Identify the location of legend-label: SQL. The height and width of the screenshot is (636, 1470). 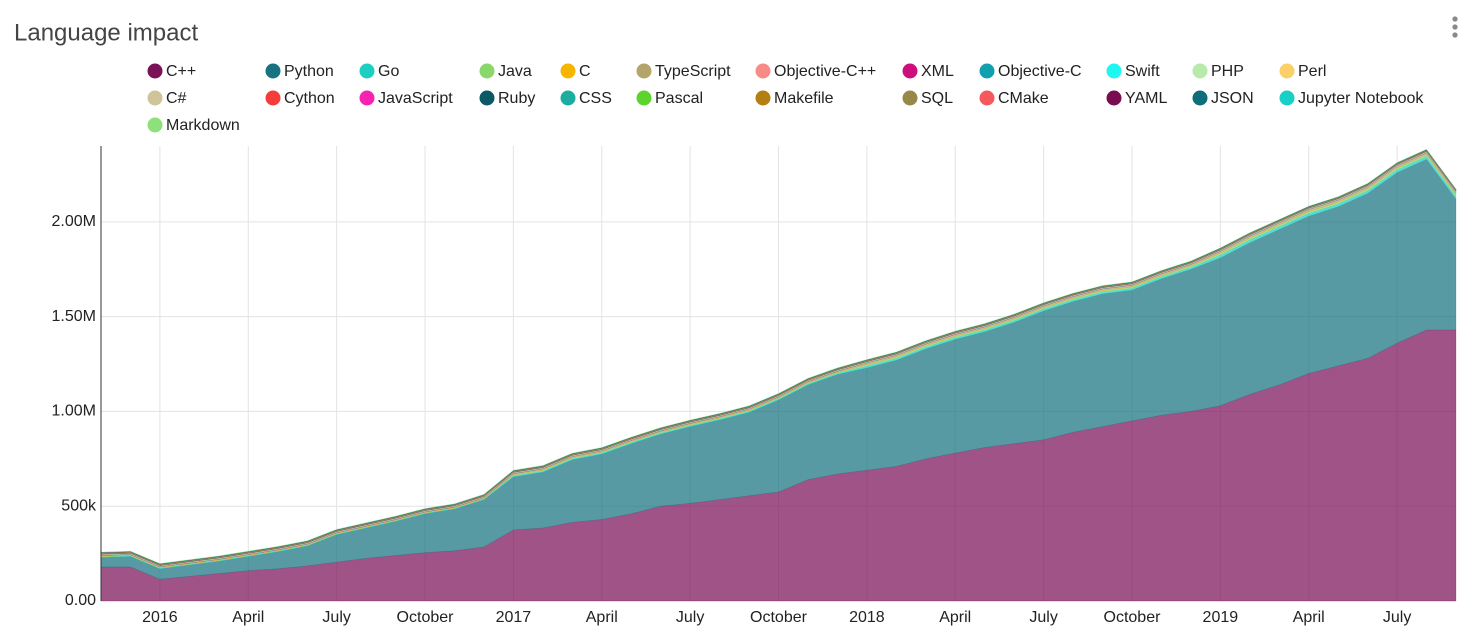
(937, 98).